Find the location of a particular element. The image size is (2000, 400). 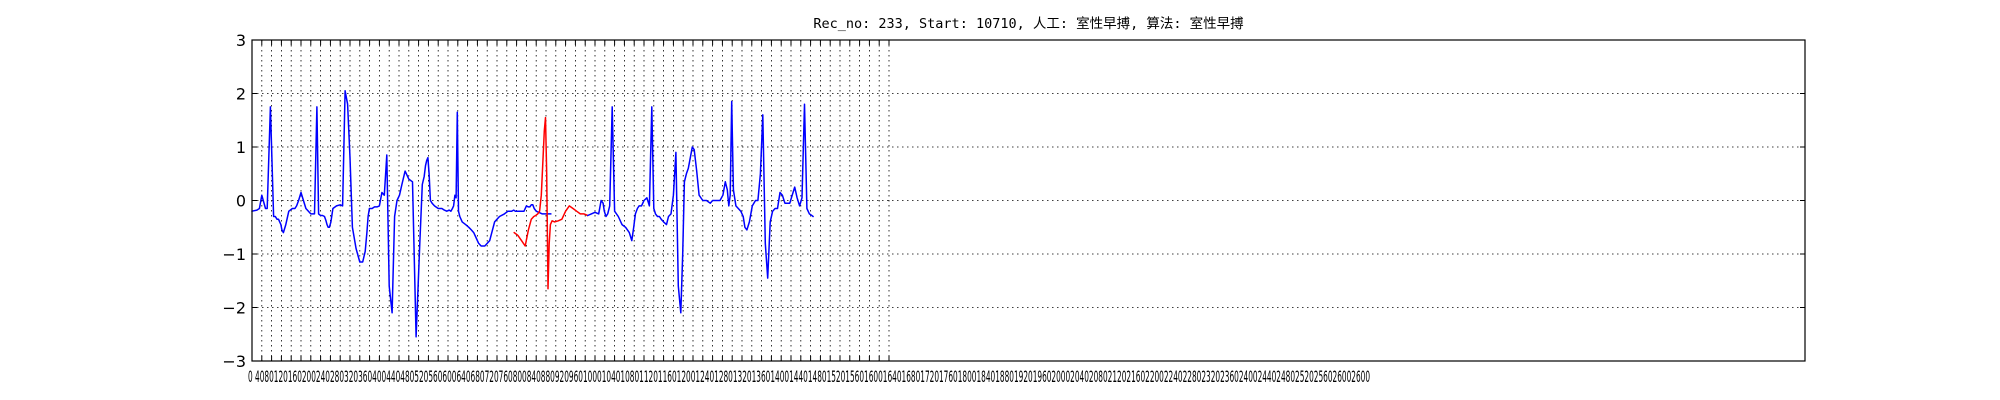

y-tick-label: −2 is located at coordinates (234, 308).